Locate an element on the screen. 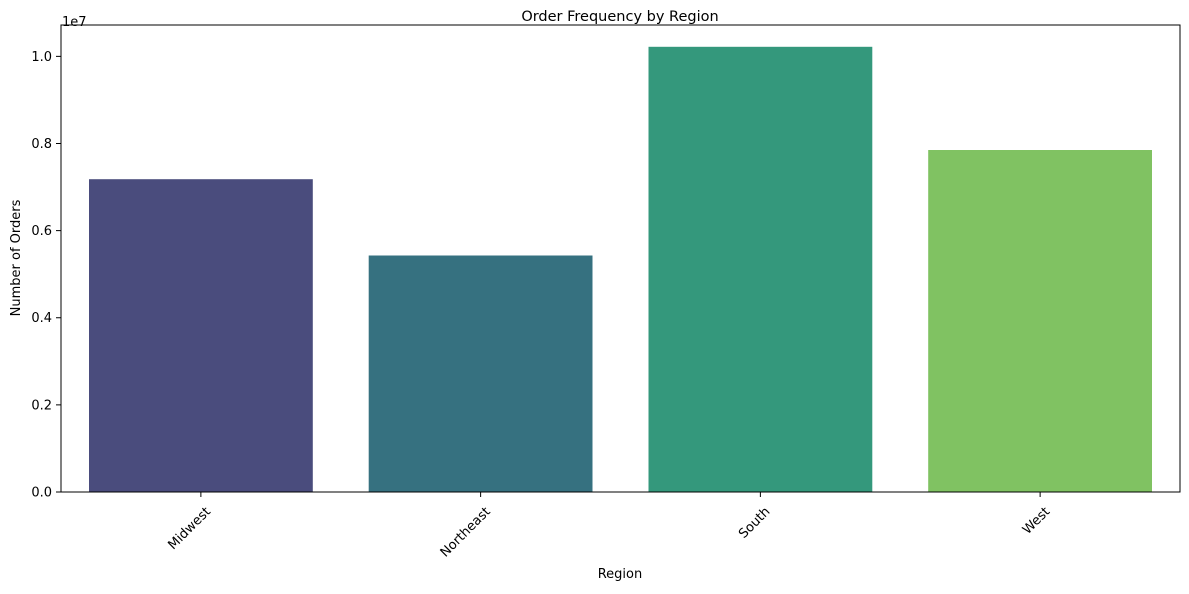  x-axis-label: Region is located at coordinates (620, 574).